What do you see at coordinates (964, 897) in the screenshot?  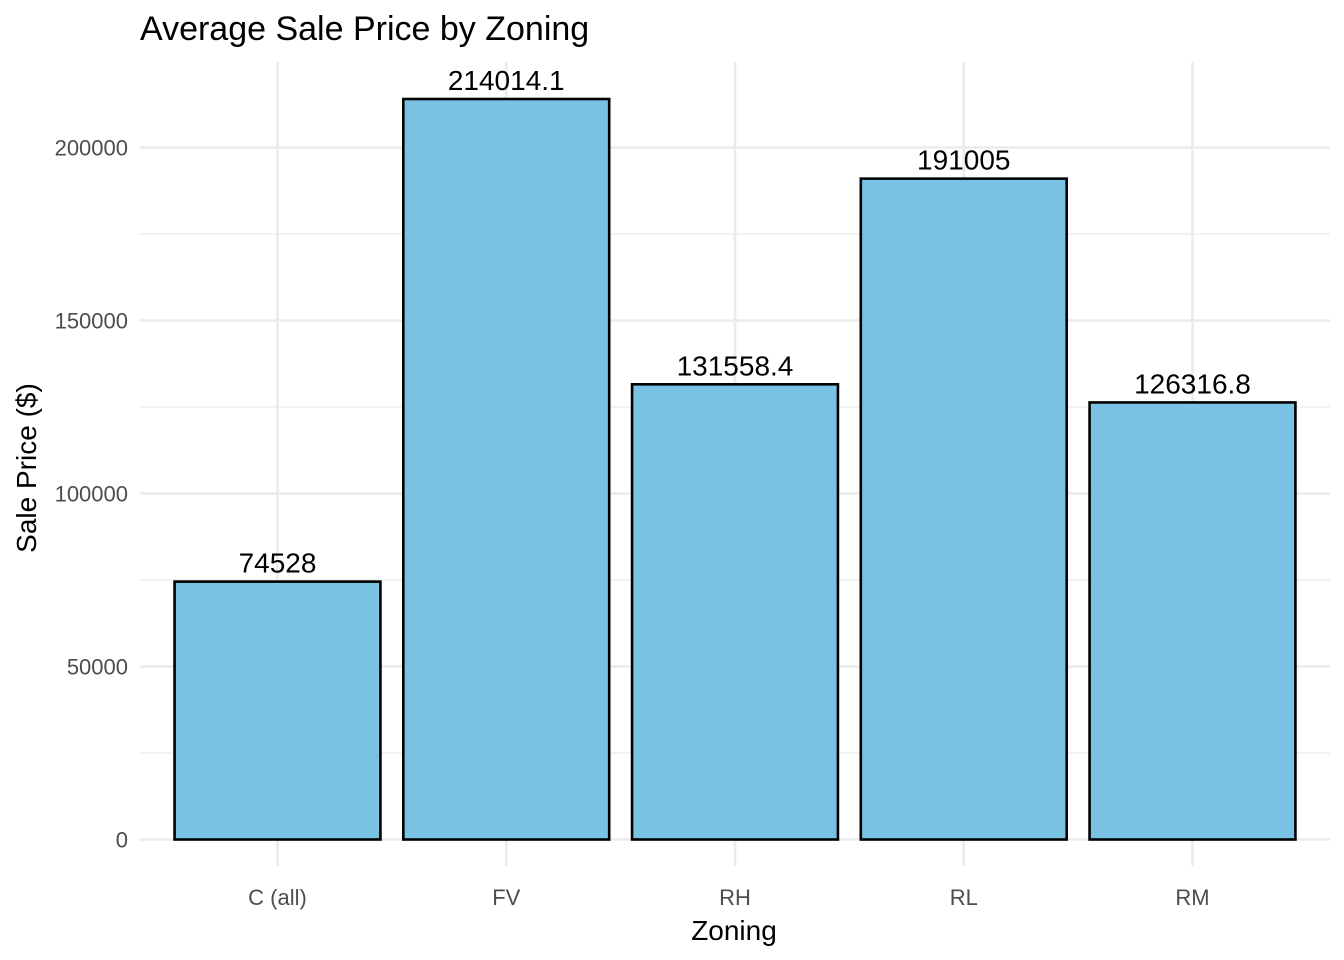 I see `x-tick-label: RL` at bounding box center [964, 897].